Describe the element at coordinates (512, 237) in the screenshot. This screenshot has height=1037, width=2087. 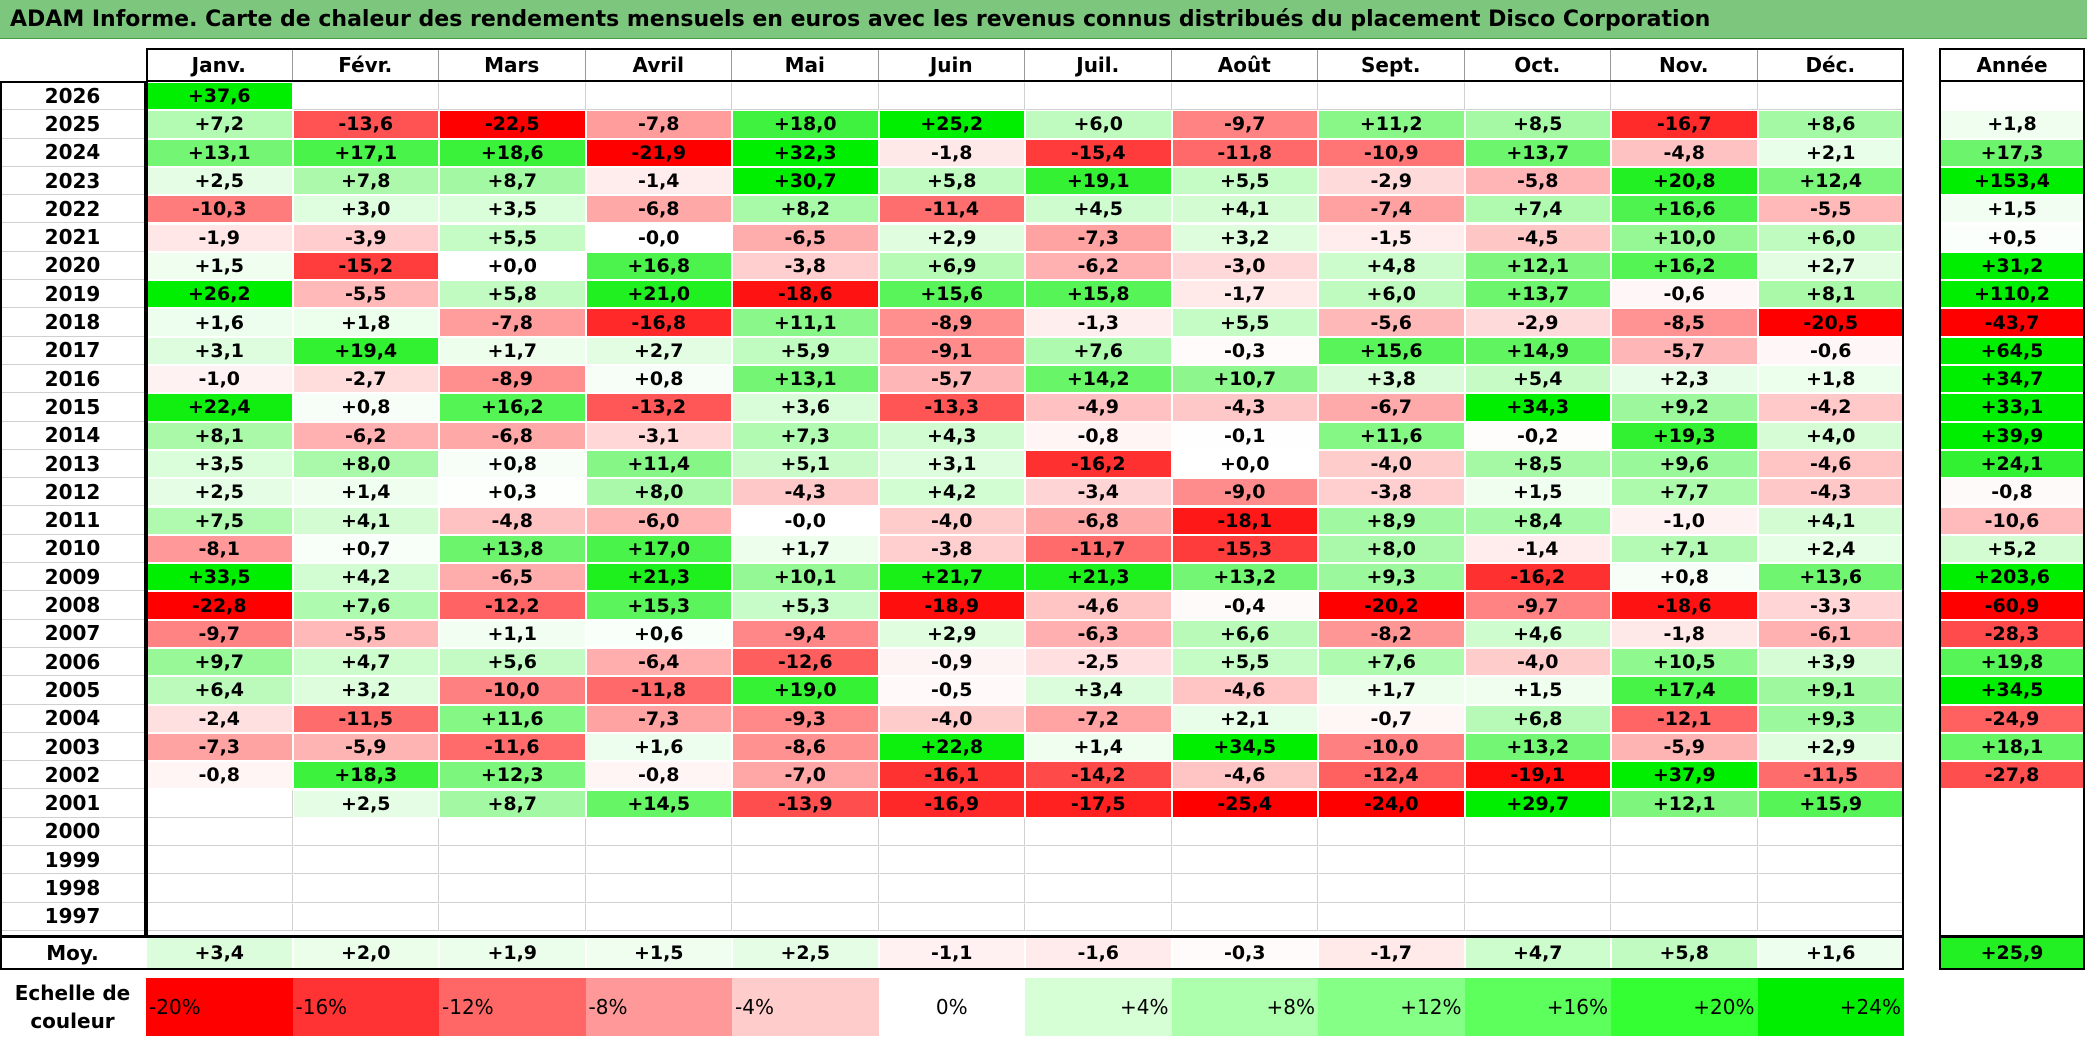
I see `heatmap-cell: +5,5` at that location.